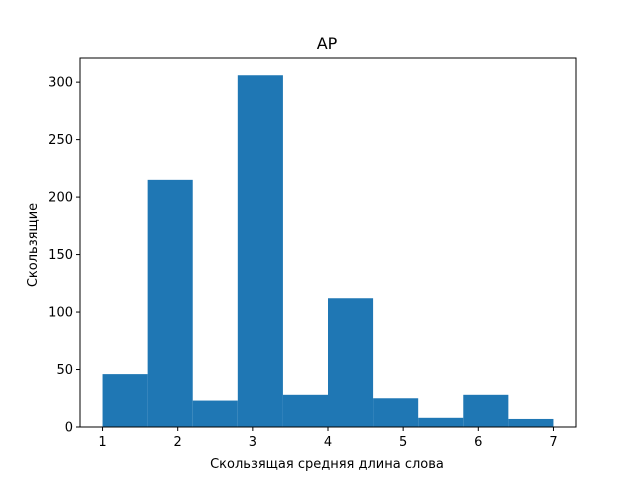 This screenshot has height=480, width=640. I want to click on y-tick-label-200: 200, so click(60, 198).